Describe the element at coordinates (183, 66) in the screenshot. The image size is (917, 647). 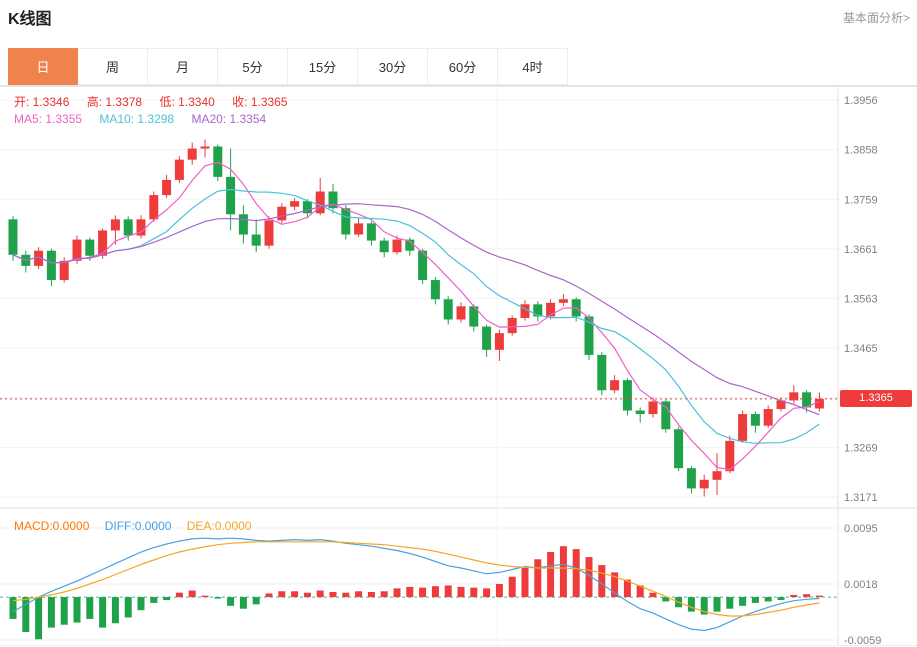
I see `tab-month: 月` at that location.